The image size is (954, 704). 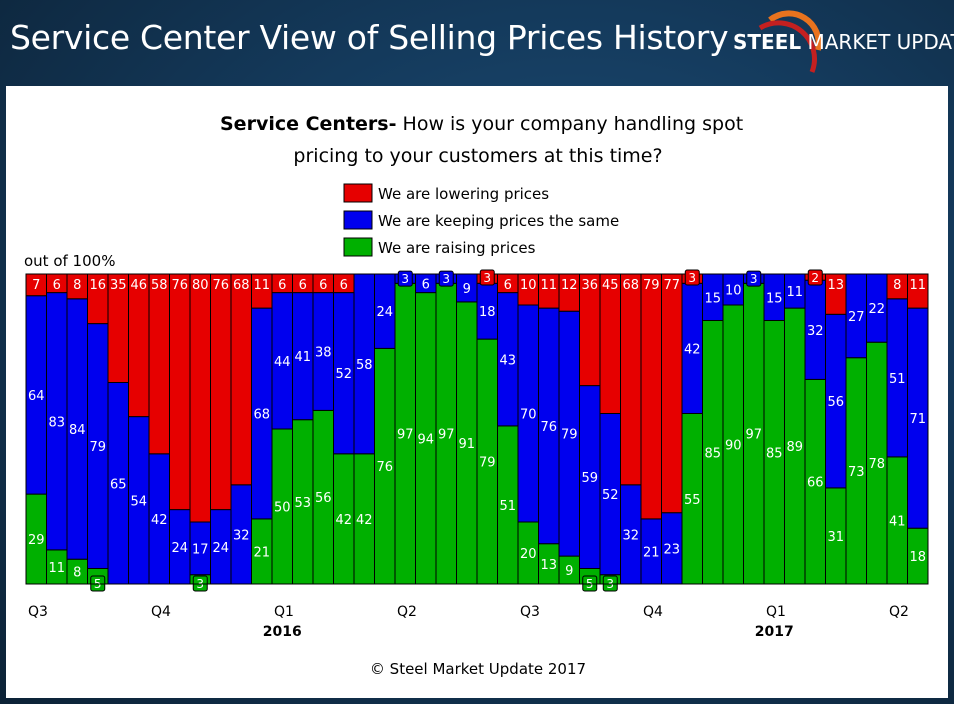 I want to click on data-label-same-30: 21, so click(x=651, y=552).